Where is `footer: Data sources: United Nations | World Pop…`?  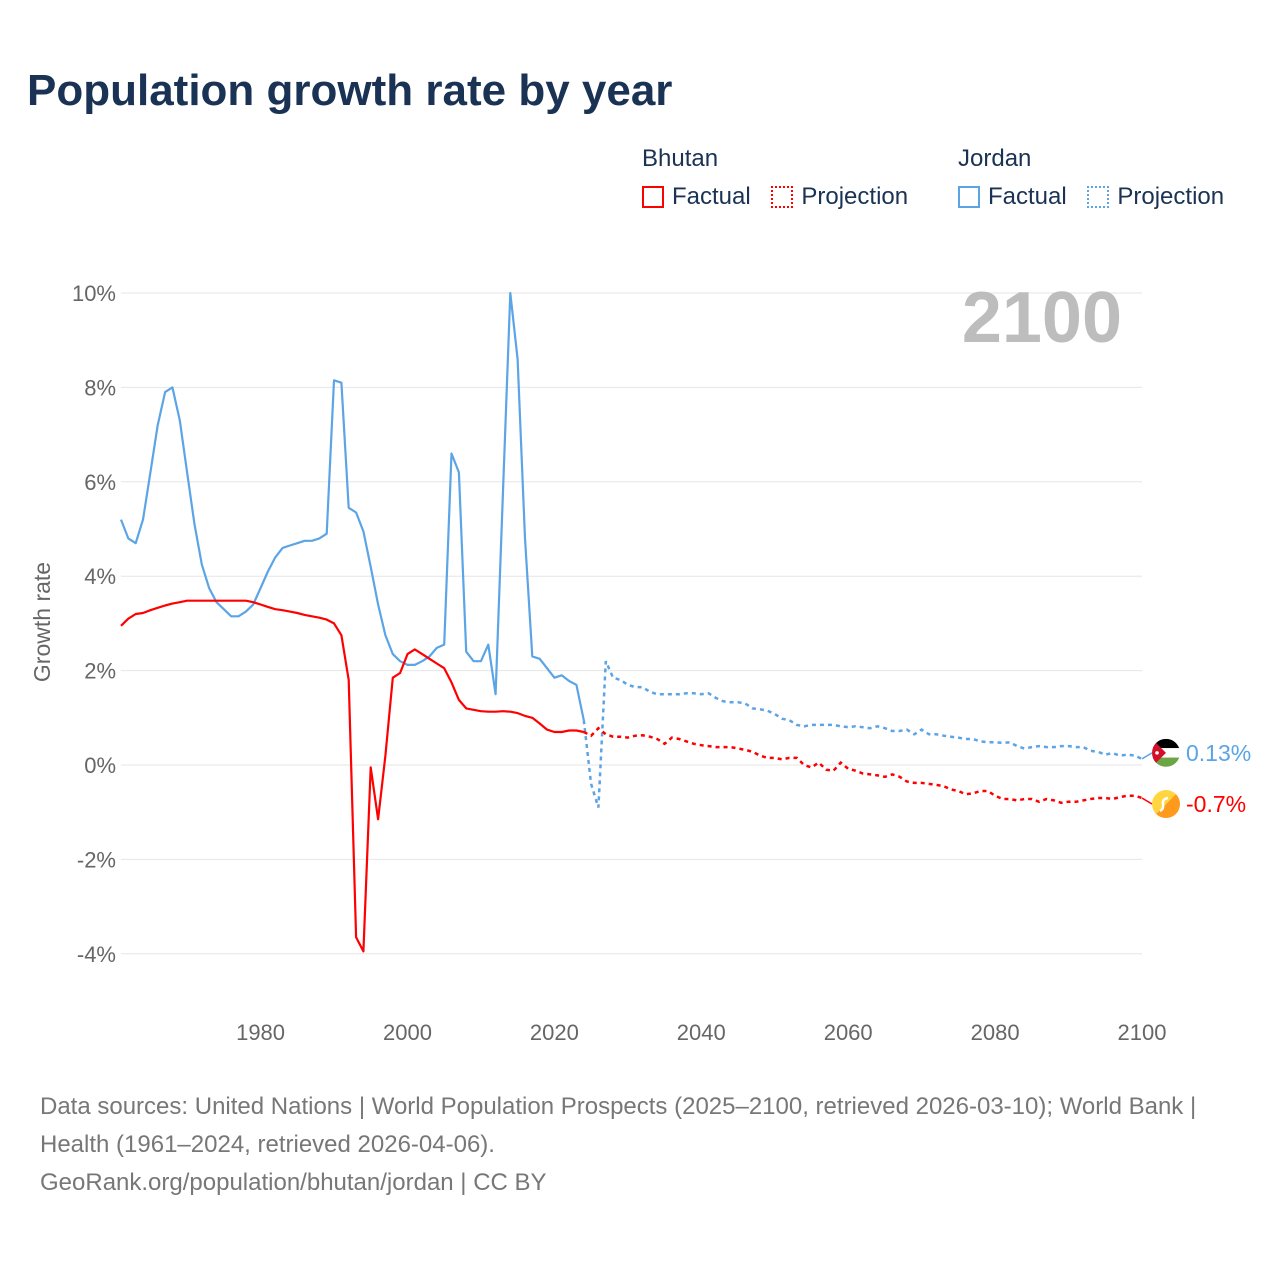
footer: Data sources: United Nations | World Pop… is located at coordinates (640, 1145).